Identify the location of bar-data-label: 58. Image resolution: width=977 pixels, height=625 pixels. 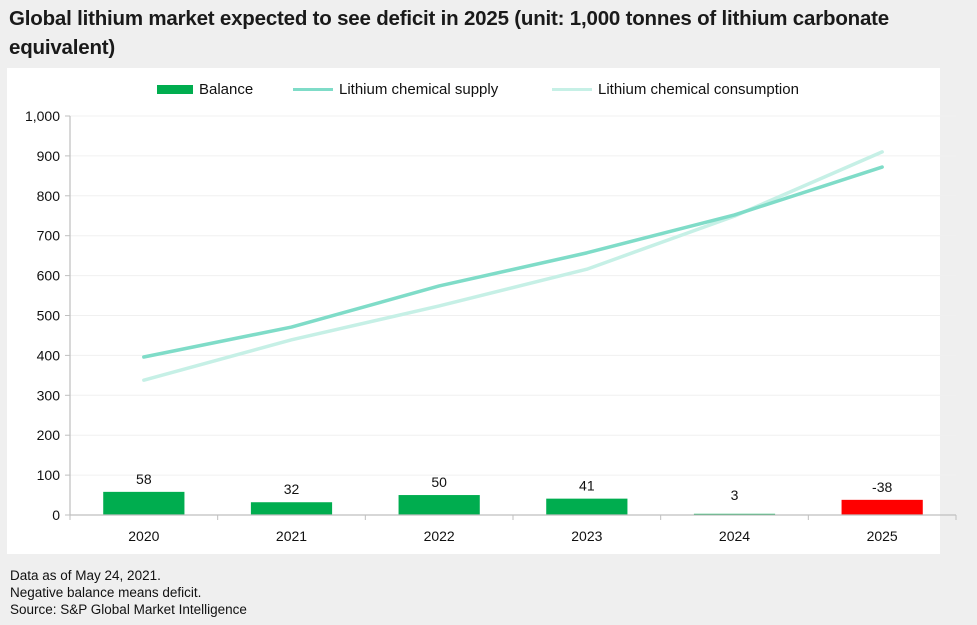
(144, 479).